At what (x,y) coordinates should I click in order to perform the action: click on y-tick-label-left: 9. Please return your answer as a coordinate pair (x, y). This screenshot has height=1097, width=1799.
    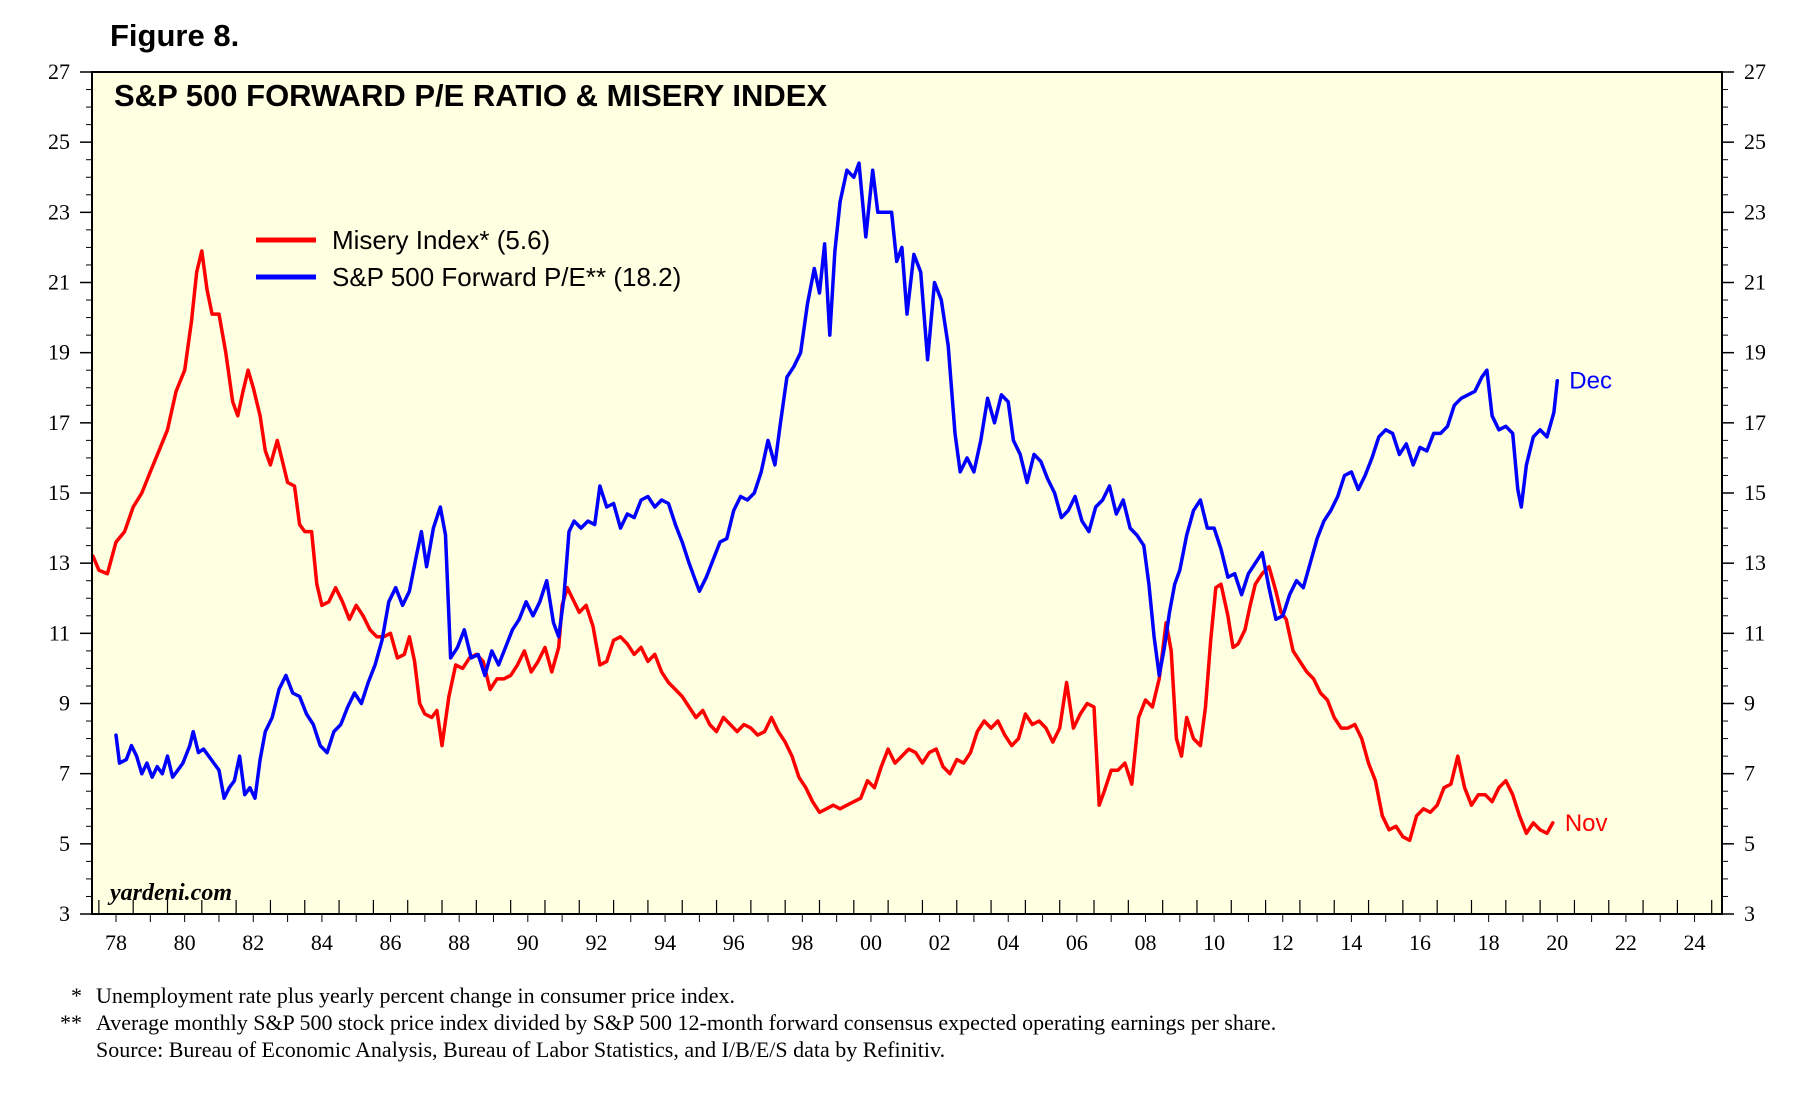
    Looking at the image, I should click on (64, 703).